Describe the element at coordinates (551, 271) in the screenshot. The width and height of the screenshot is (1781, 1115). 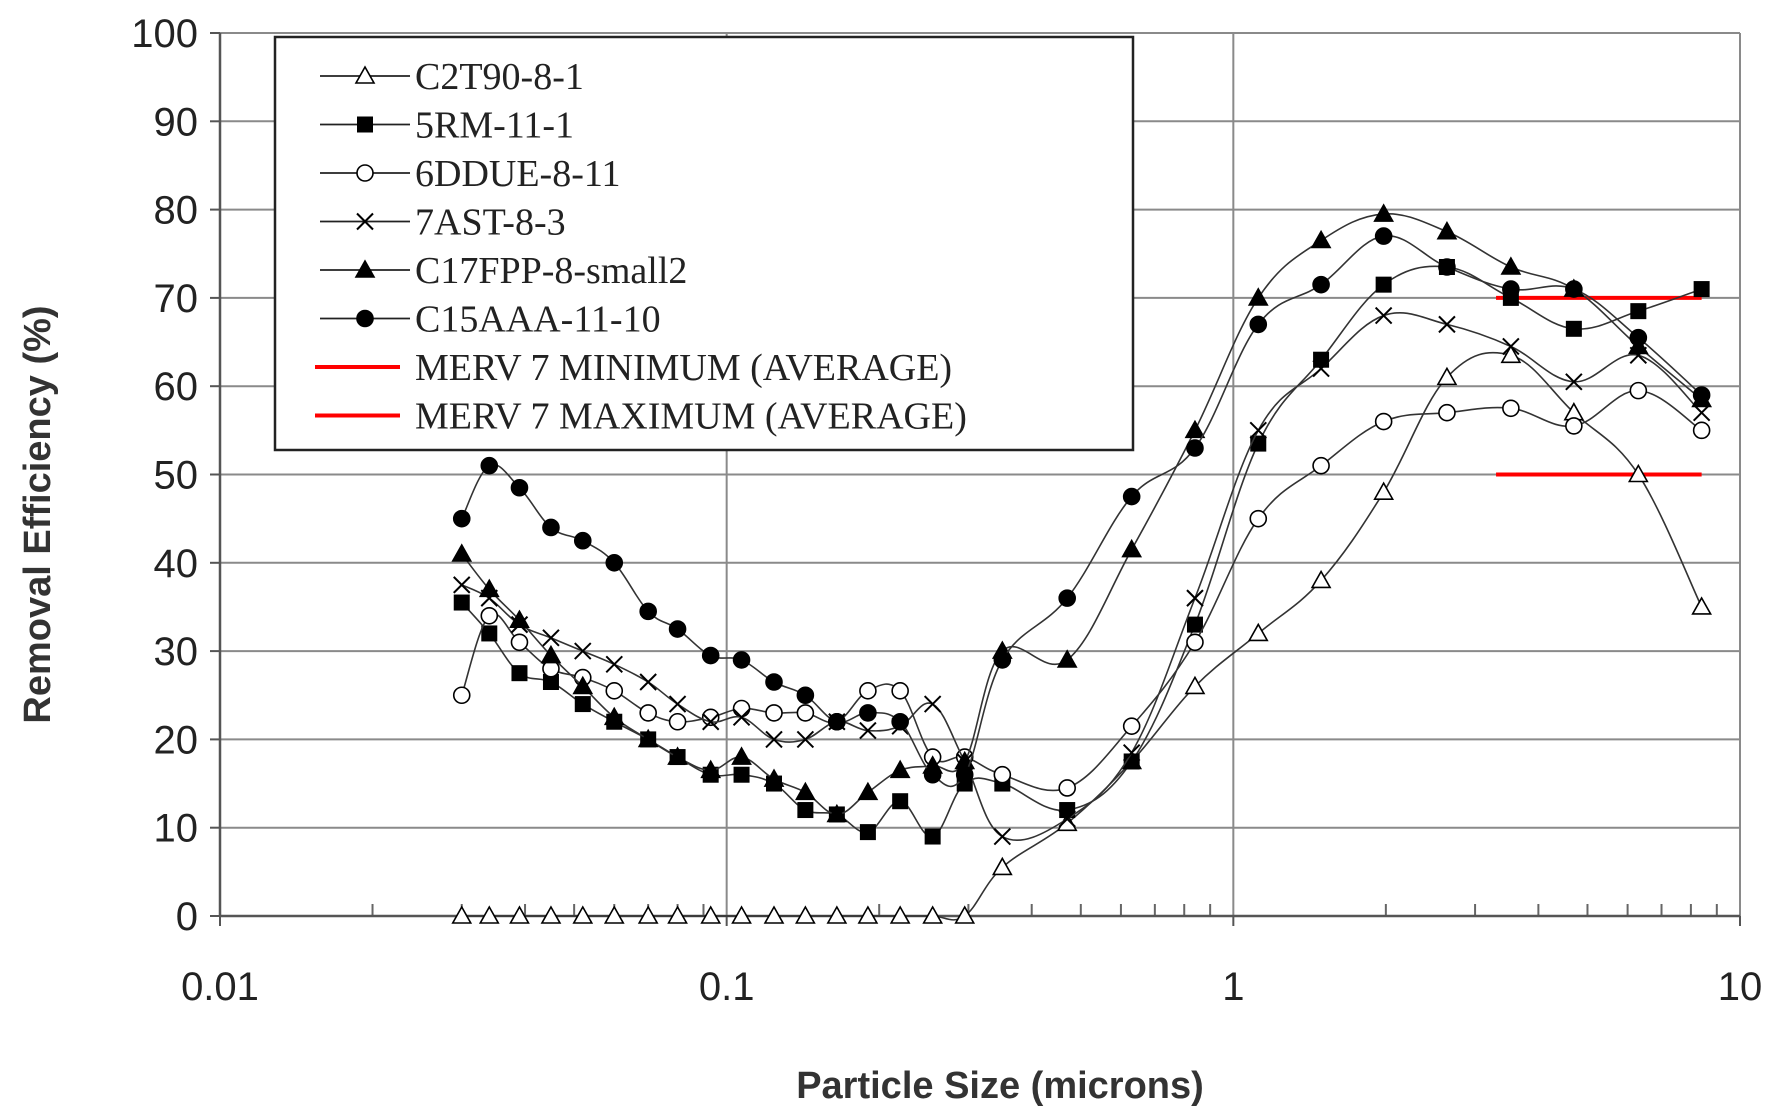
I see `legend-label: C17FPP-8-small2` at that location.